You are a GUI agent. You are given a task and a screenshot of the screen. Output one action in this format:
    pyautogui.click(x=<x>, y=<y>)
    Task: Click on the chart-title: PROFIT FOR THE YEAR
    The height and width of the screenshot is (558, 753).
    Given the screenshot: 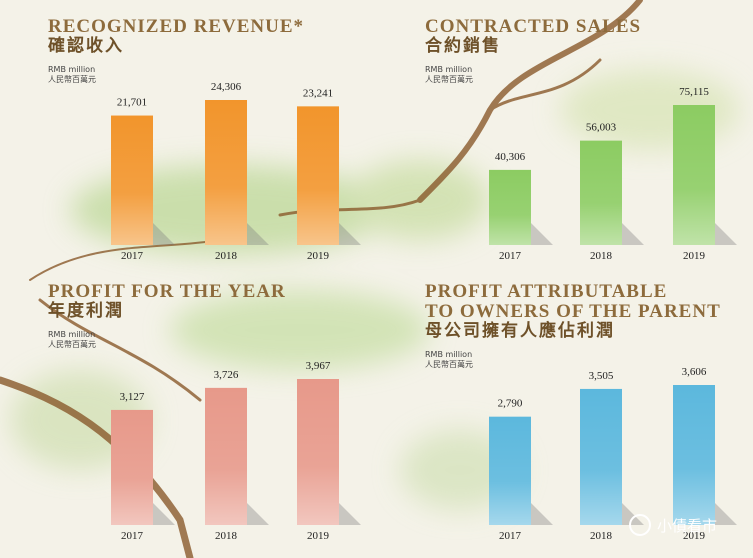 What is the action you would take?
    pyautogui.click(x=167, y=291)
    